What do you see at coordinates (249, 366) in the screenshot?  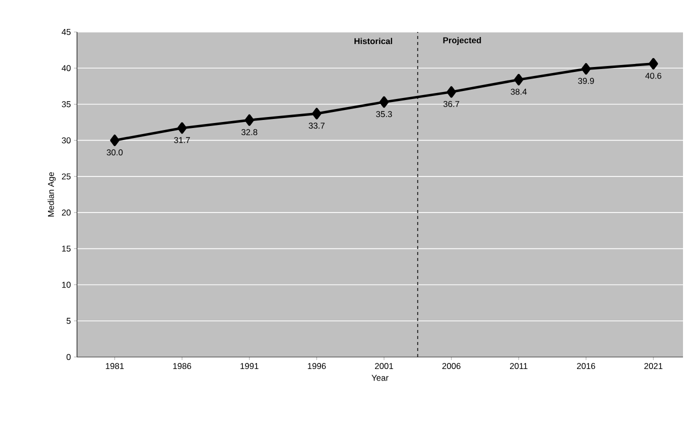 I see `x-tick-label: 1991` at bounding box center [249, 366].